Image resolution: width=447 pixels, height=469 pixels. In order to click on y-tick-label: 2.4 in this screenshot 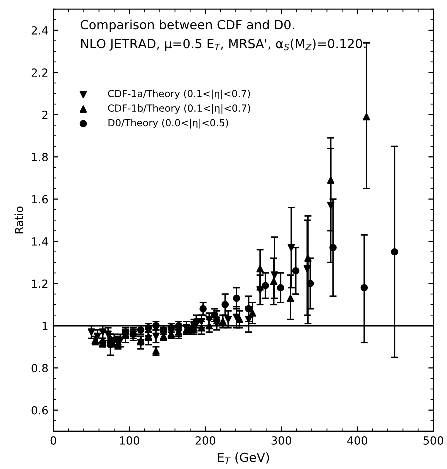, I will do `click(40, 30)`.